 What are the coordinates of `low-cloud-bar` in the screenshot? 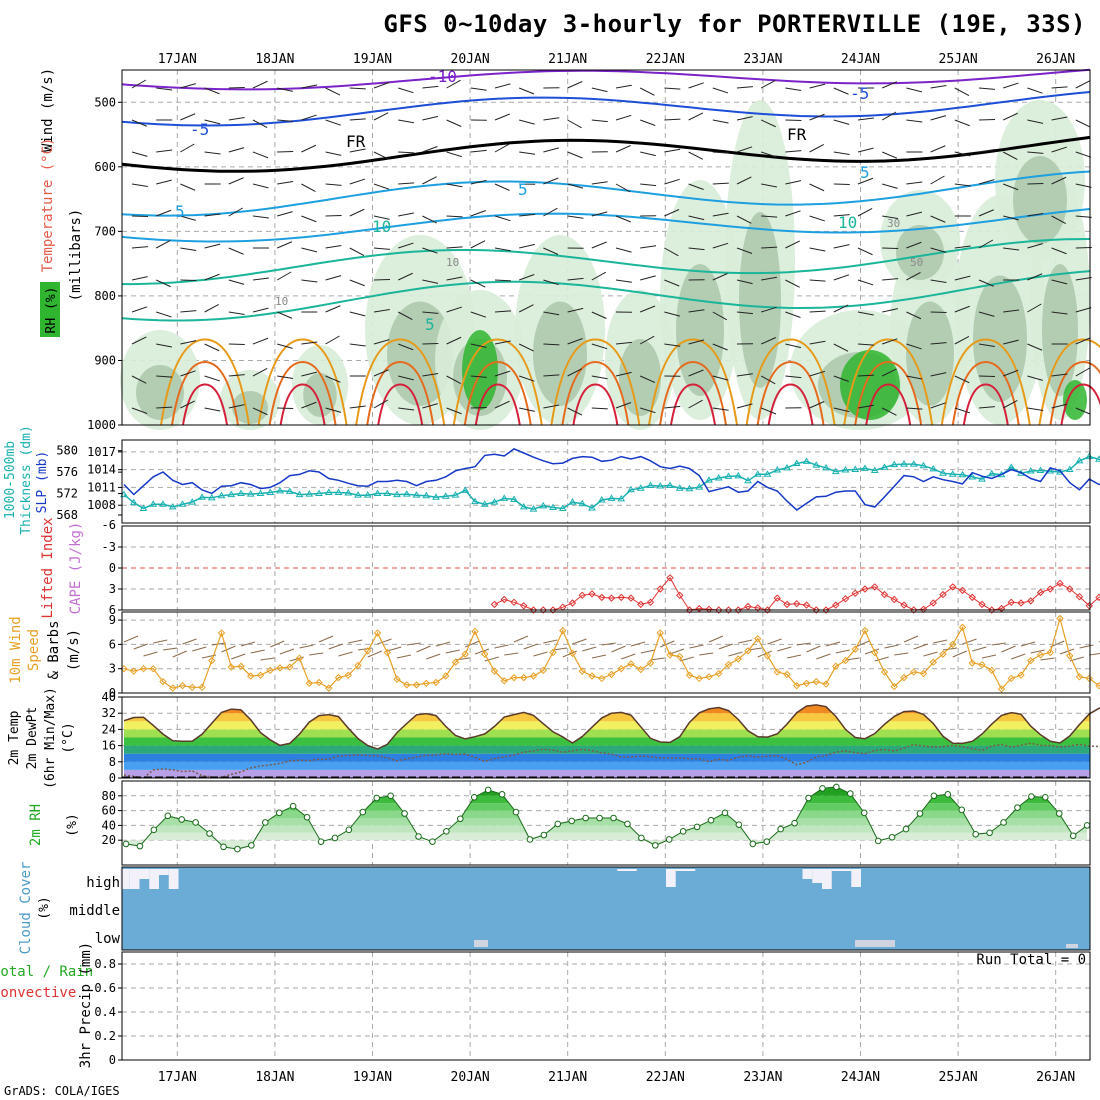 It's located at (875, 943).